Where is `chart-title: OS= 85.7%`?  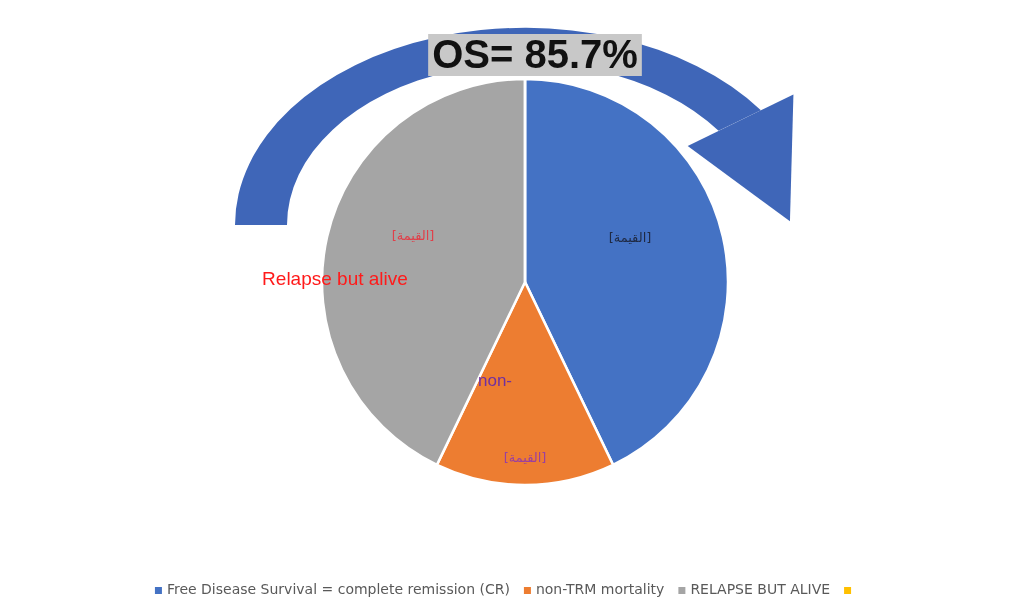 chart-title: OS= 85.7% is located at coordinates (535, 54).